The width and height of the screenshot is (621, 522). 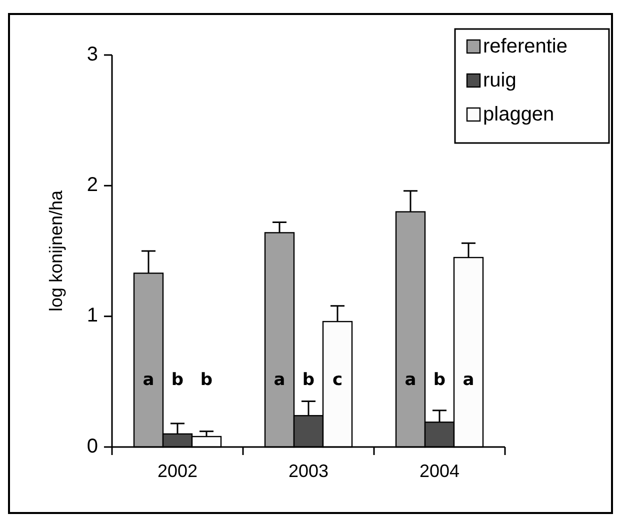 What do you see at coordinates (56, 250) in the screenshot?
I see `y-axis-title: log konijnen/ha` at bounding box center [56, 250].